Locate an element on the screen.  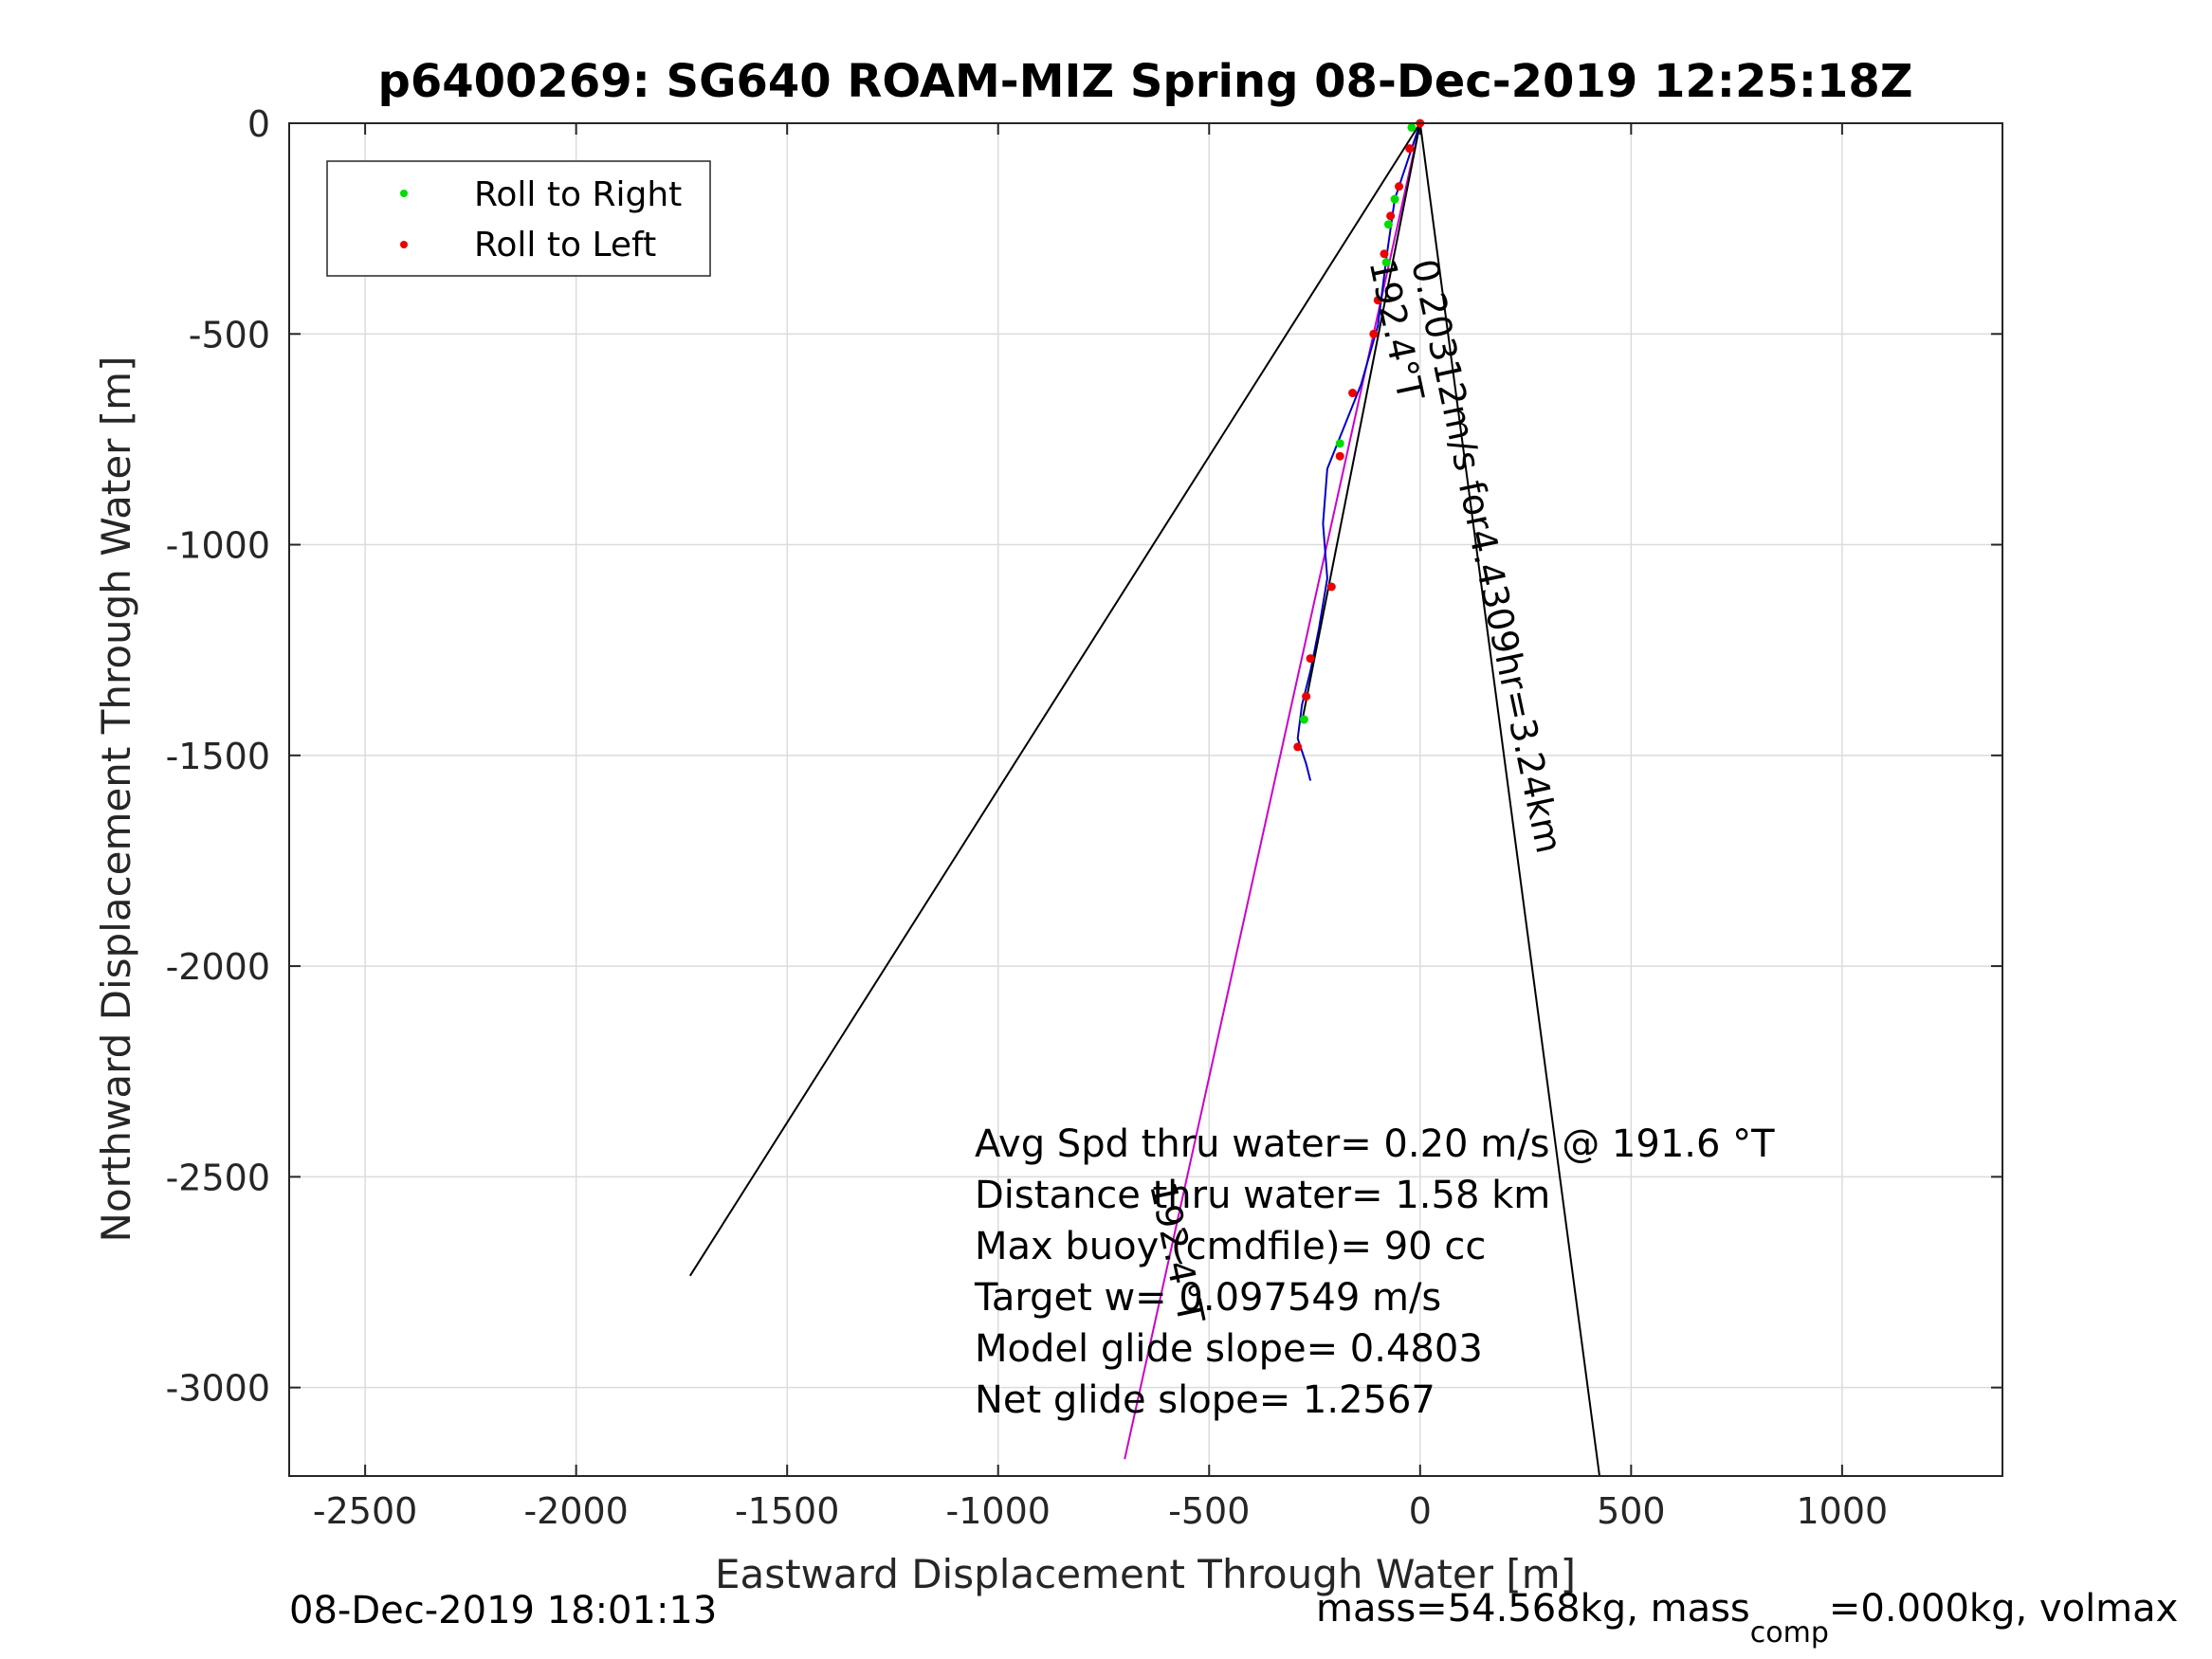
roll-points is located at coordinates (1359, 435).